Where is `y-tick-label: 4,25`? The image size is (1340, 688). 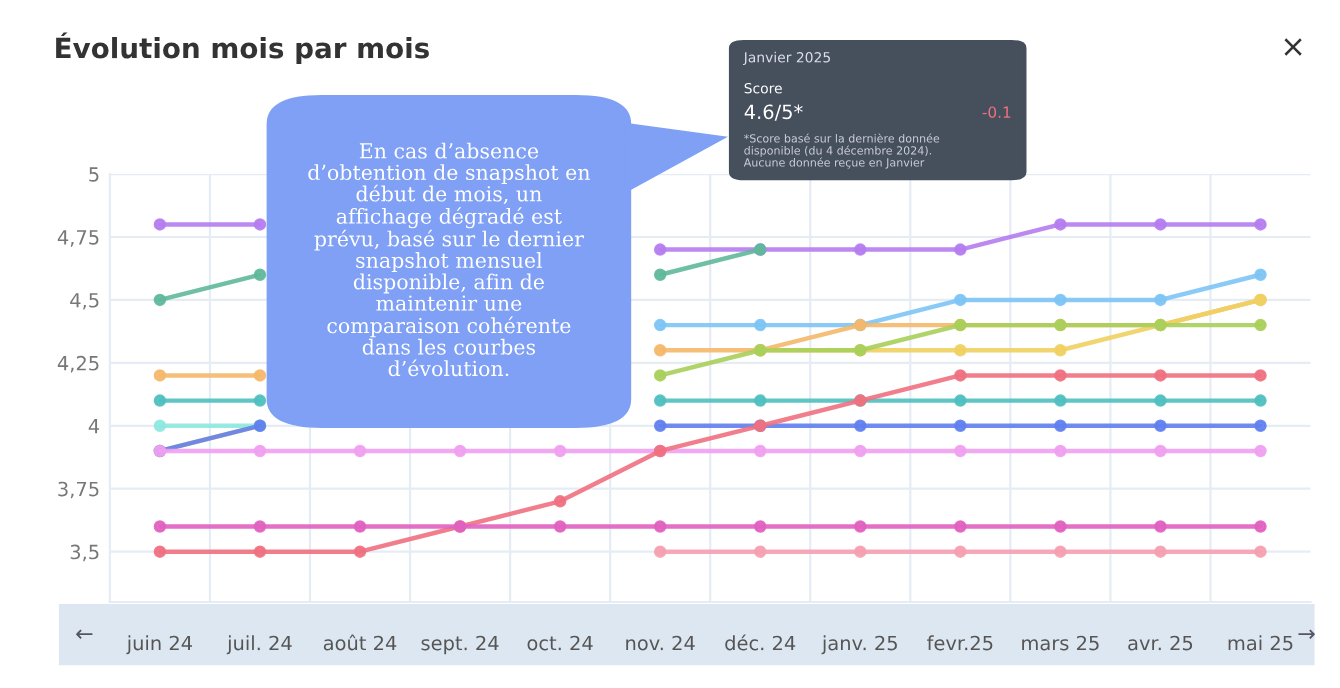
y-tick-label: 4,25 is located at coordinates (78, 364).